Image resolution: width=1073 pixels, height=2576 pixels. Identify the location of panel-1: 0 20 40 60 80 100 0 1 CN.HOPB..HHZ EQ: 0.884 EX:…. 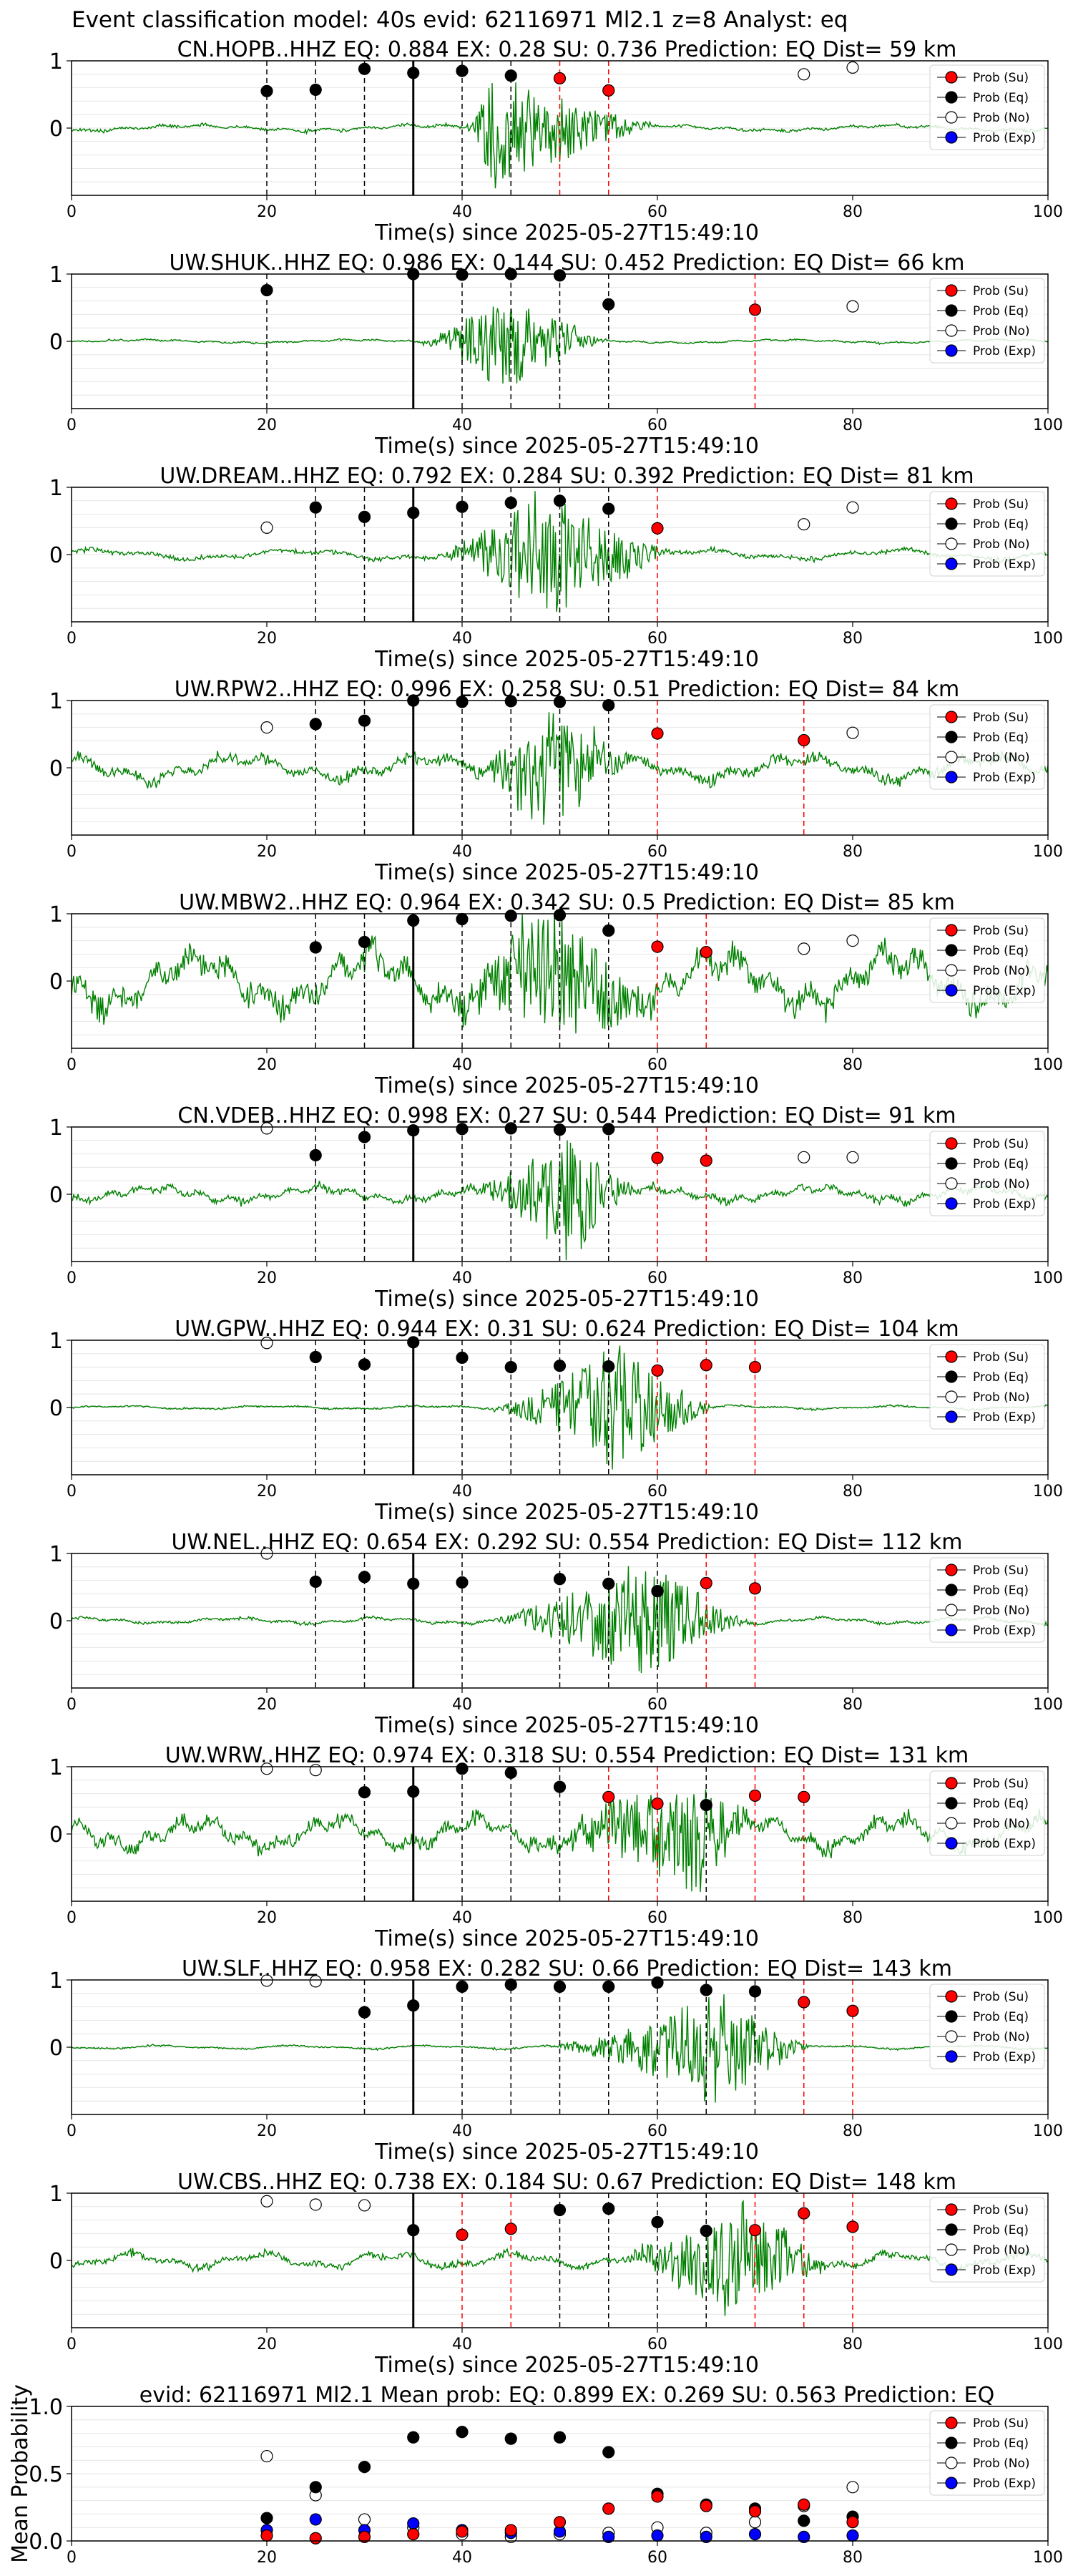
(556, 141).